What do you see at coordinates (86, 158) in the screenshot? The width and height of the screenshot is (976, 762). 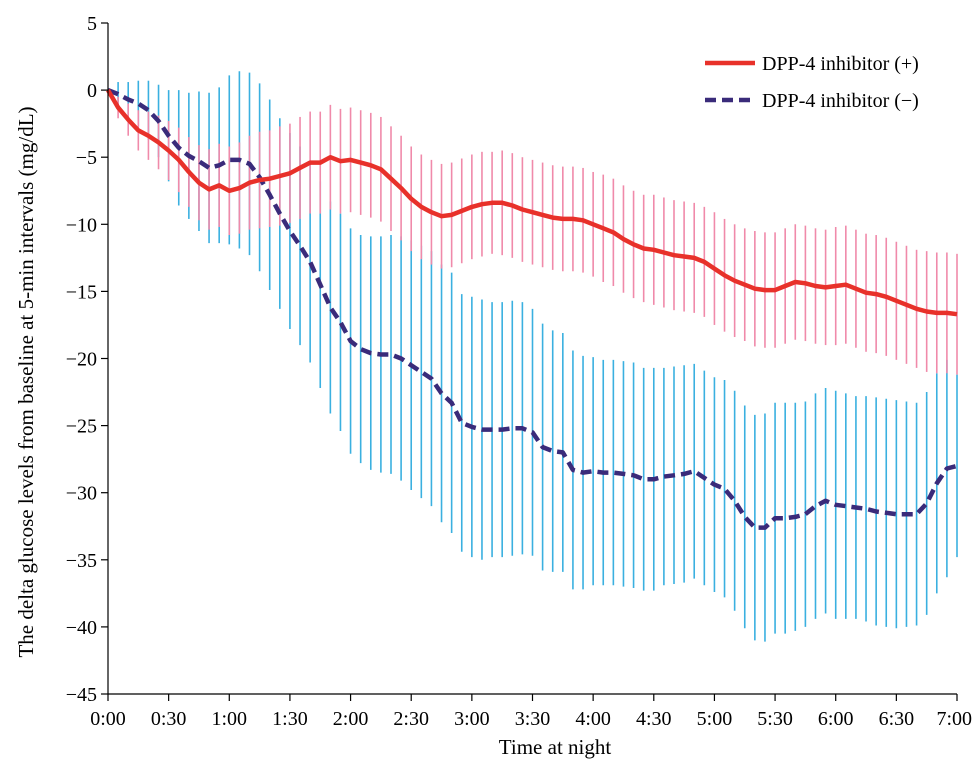 I see `y-tick-label: −5` at bounding box center [86, 158].